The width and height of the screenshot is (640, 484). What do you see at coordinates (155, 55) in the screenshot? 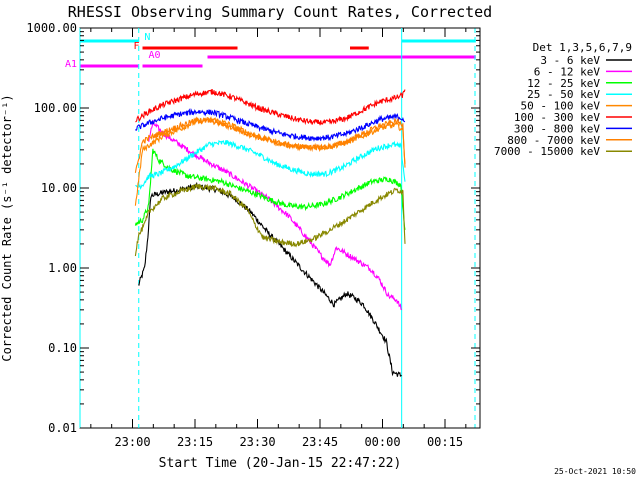
I see `interval-label: A0` at bounding box center [155, 55].